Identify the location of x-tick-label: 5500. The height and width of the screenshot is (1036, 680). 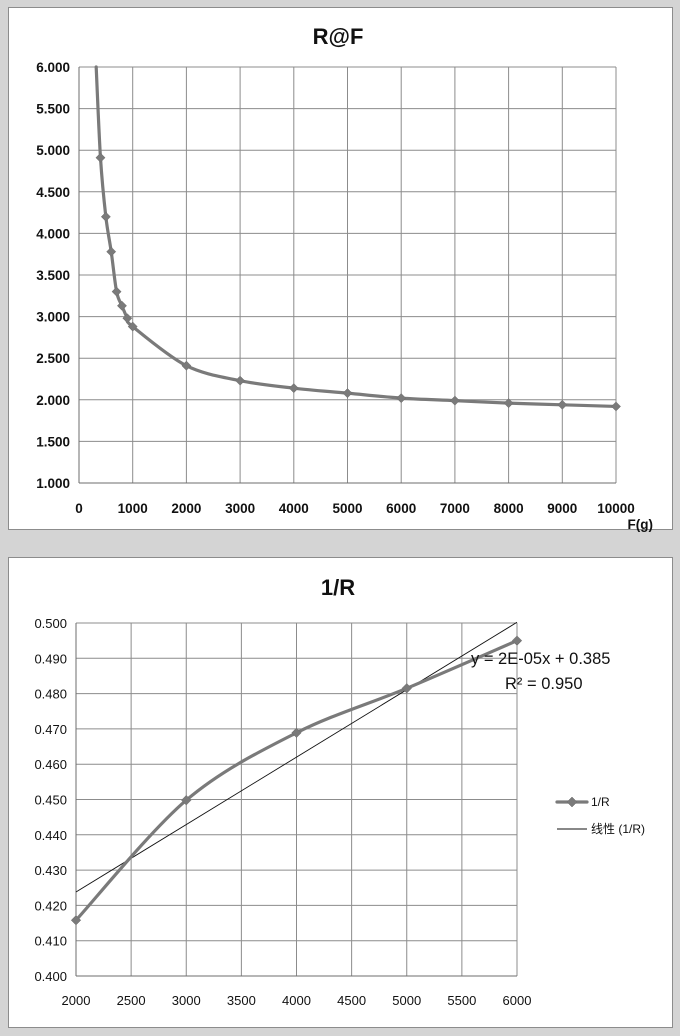
(461, 1000).